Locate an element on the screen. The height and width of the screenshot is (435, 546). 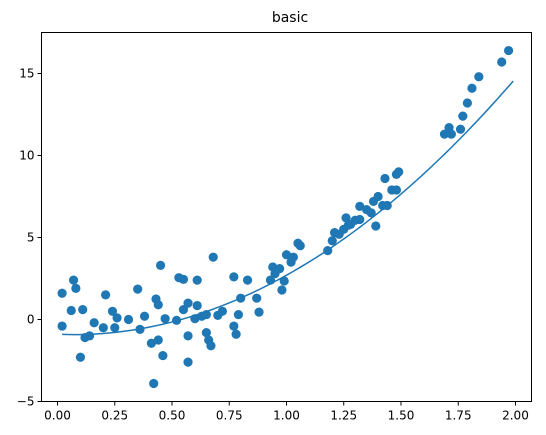
chart-title: basic is located at coordinates (290, 18).